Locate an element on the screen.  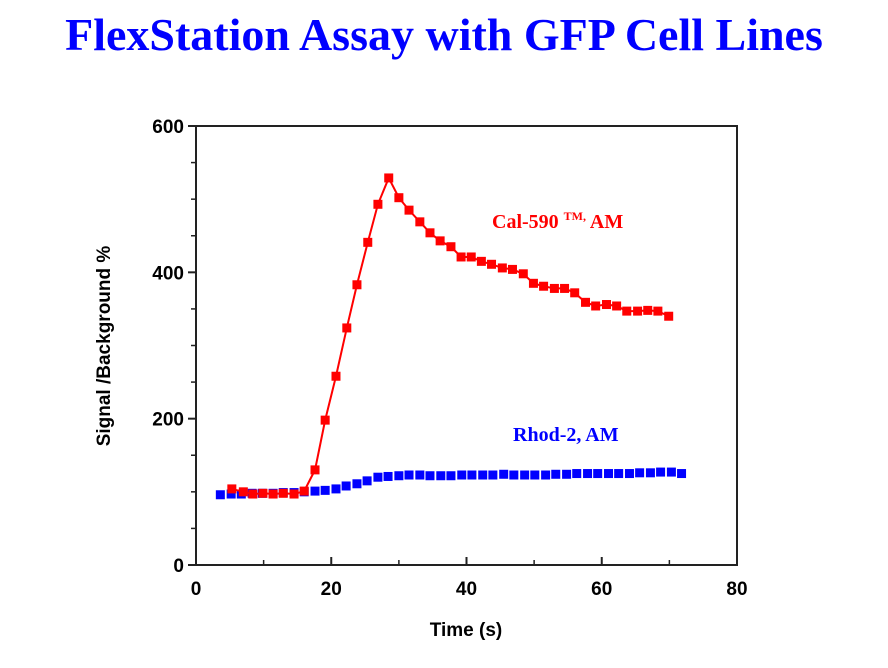
y-tick-label: 0 is located at coordinates (178, 566).